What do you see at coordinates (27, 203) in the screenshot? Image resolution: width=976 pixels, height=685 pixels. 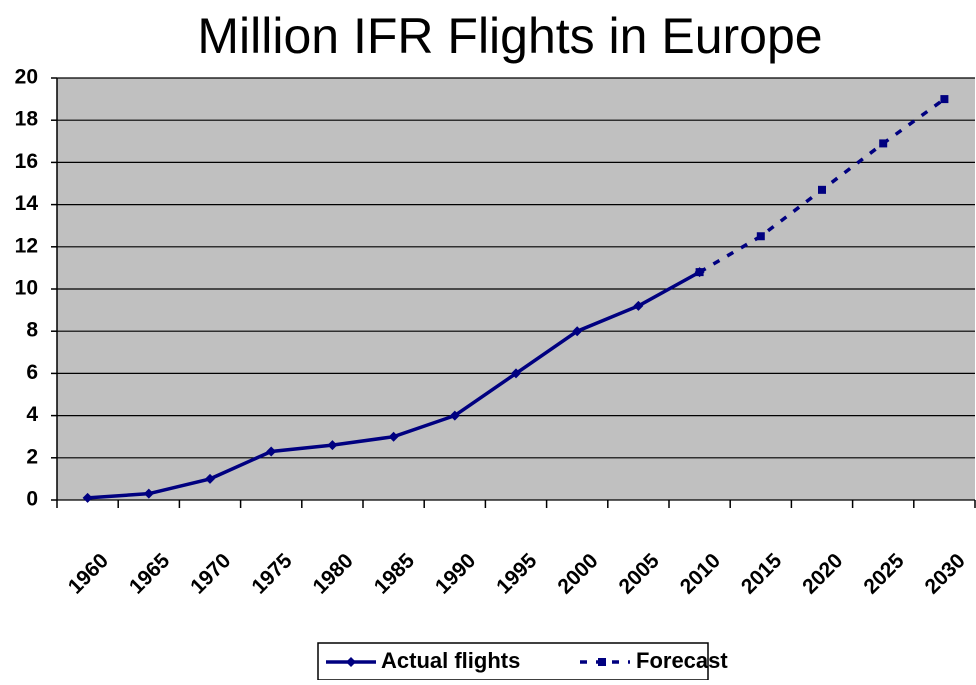 I see `y-tick-label: 14` at bounding box center [27, 203].